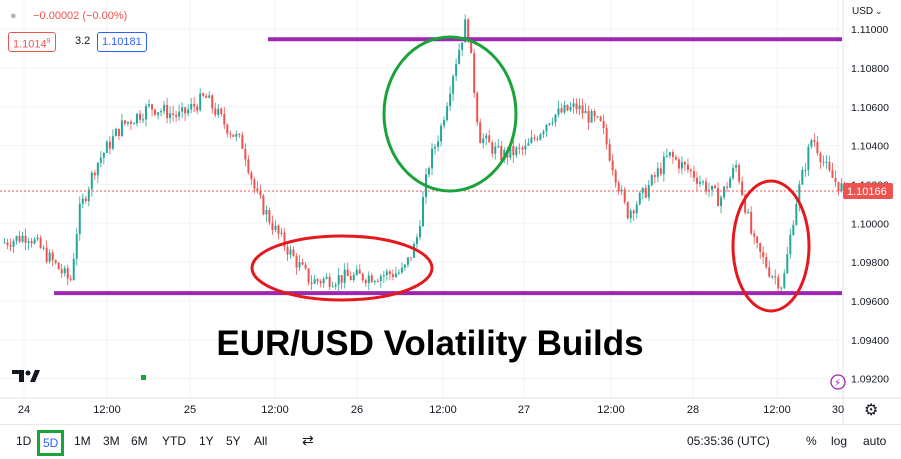  I want to click on percent-toggle: %, so click(811, 441).